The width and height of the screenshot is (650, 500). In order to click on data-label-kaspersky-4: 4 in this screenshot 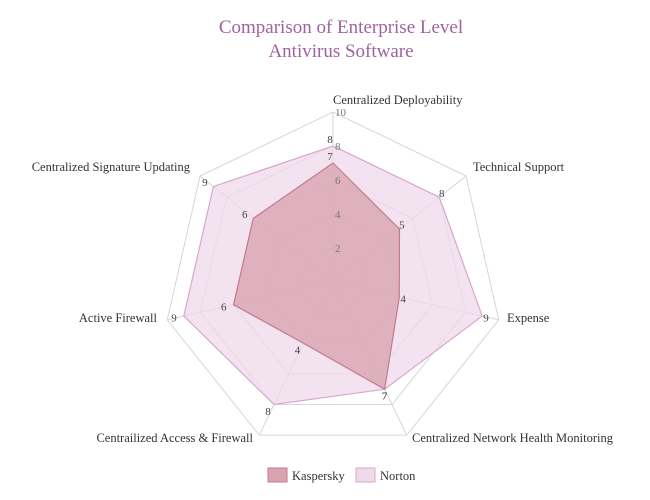, I will do `click(298, 351)`.